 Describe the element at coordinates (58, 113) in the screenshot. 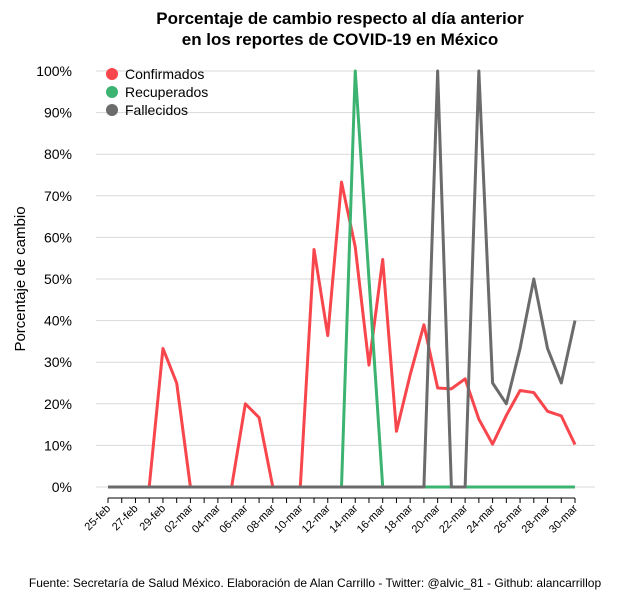

I see `y-tick-label: 90%` at that location.